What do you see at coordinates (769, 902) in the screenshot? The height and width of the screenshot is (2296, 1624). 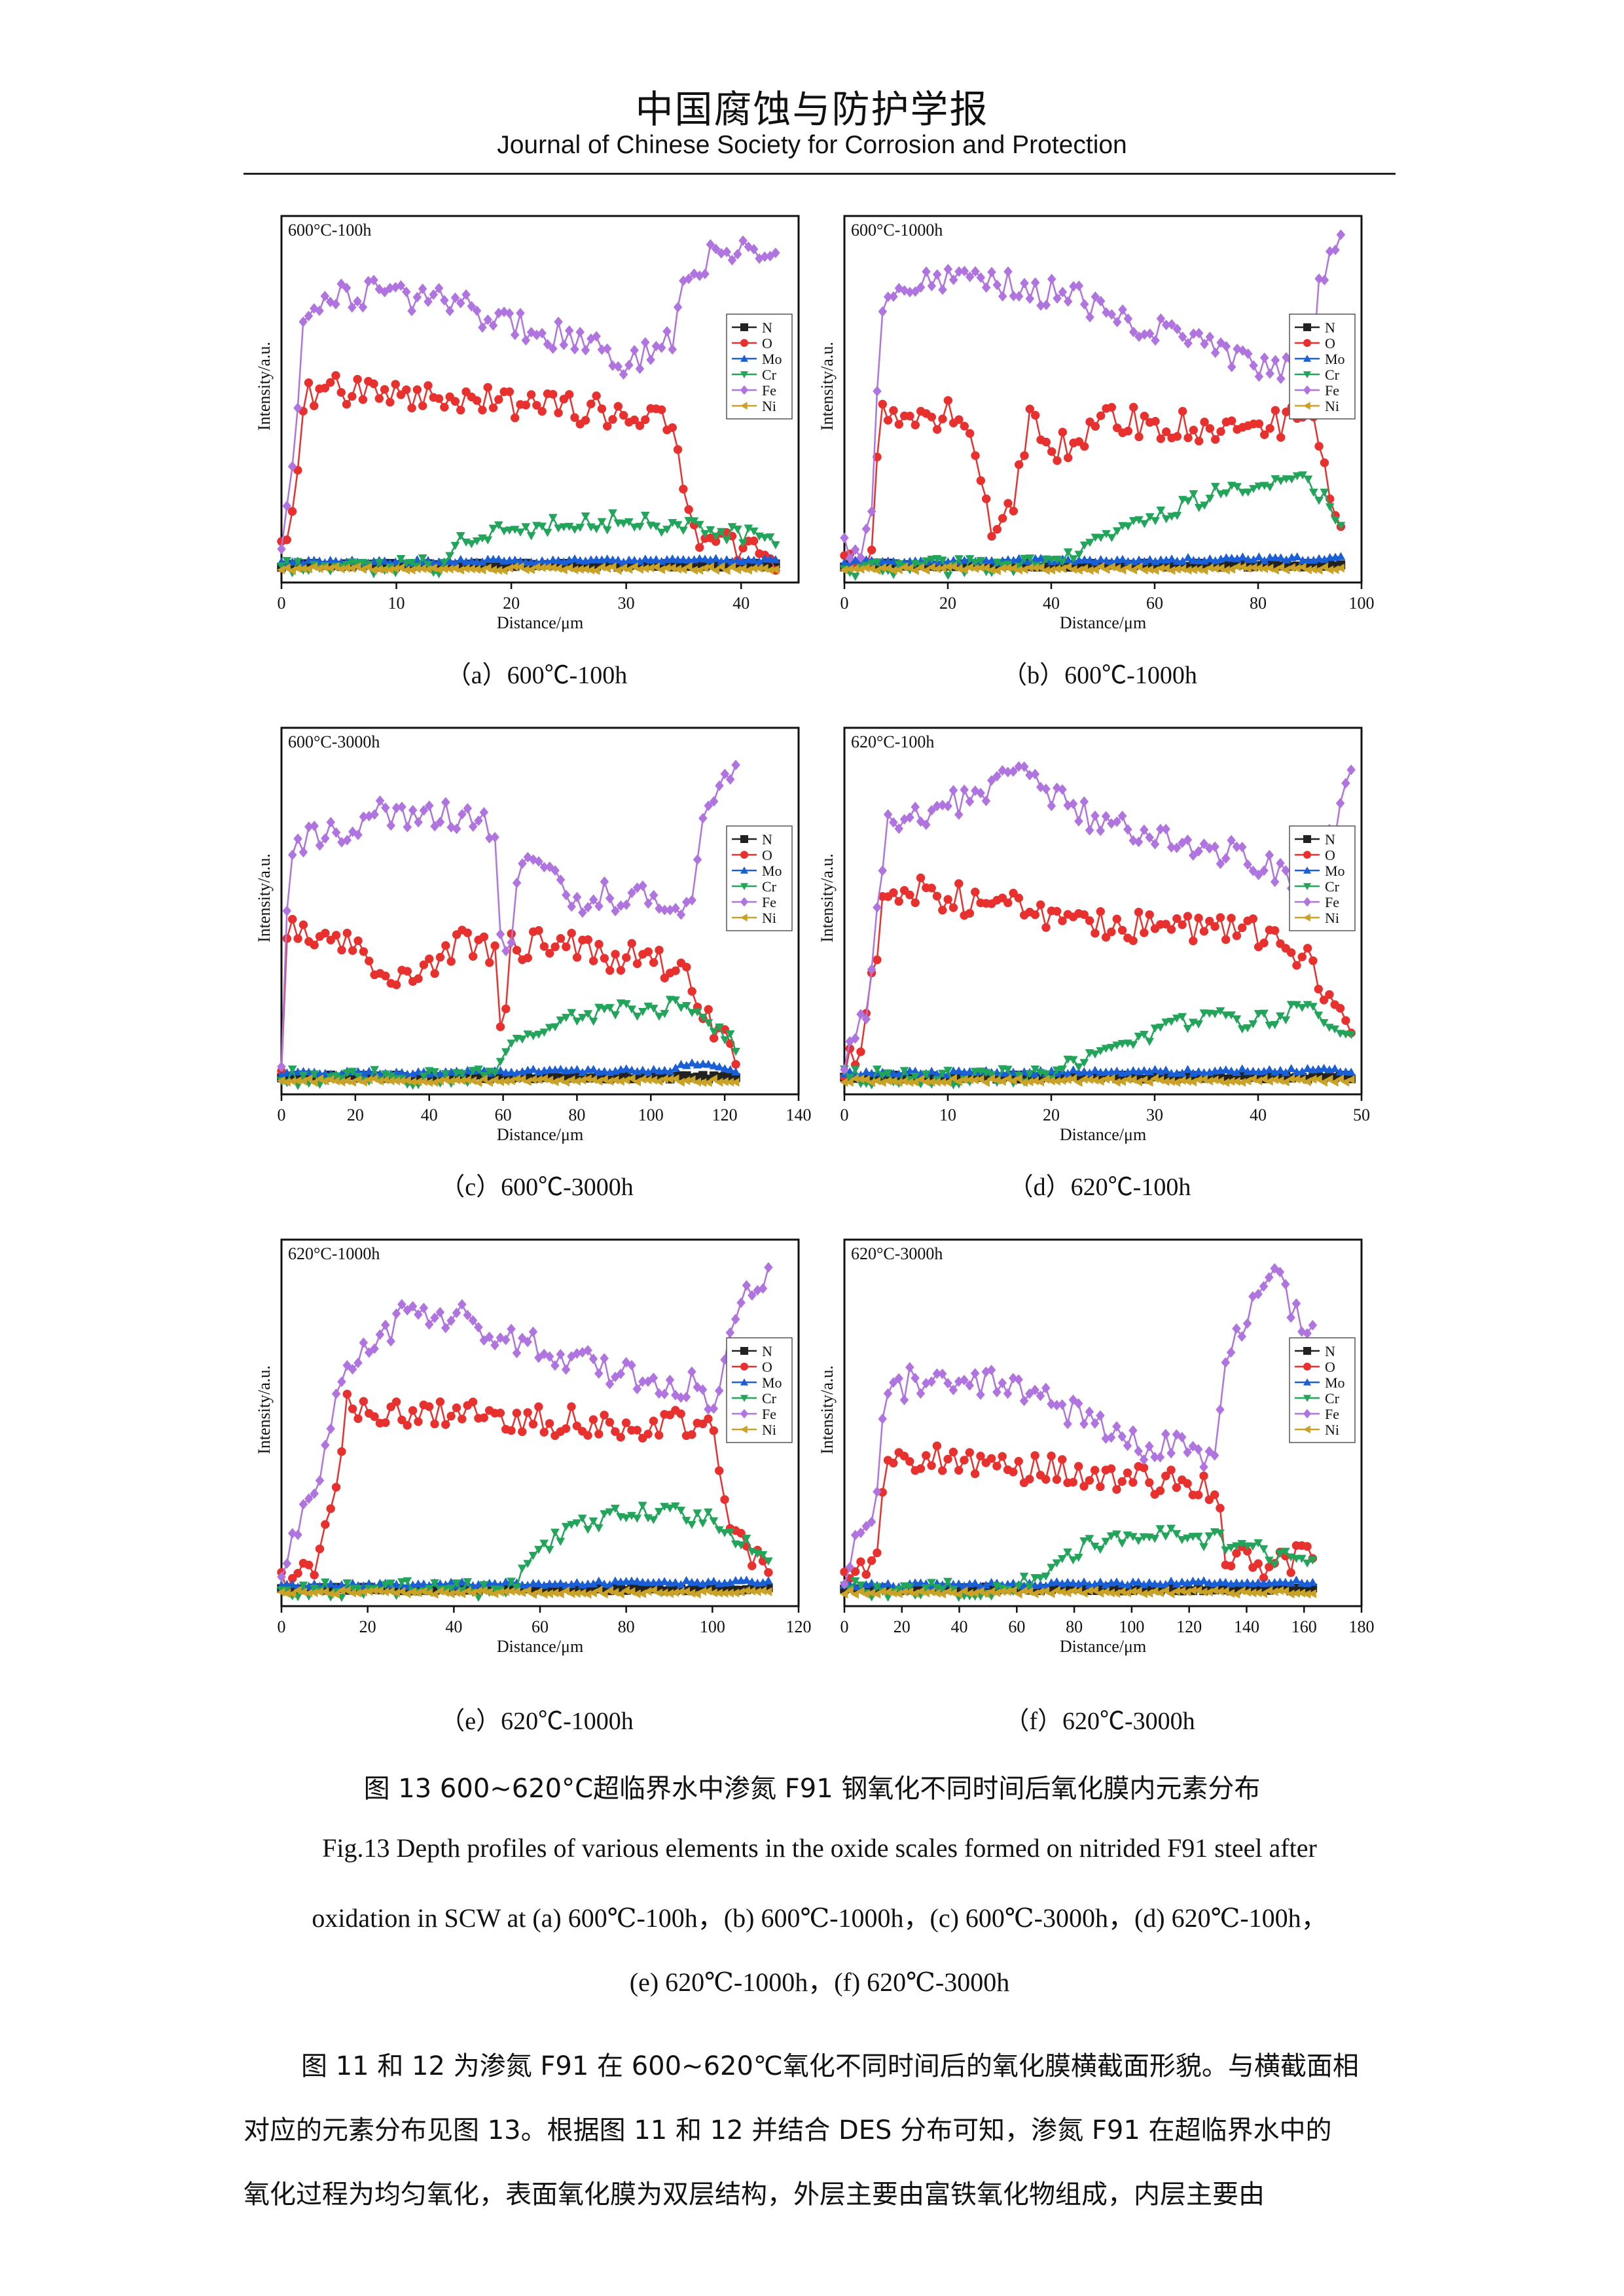 I see `legend-label-fe: Fe` at bounding box center [769, 902].